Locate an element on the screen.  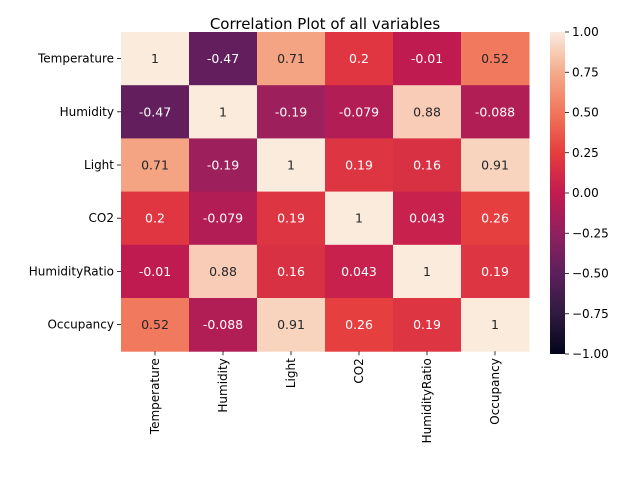
y-tick-label: CO2 is located at coordinates (101, 218).